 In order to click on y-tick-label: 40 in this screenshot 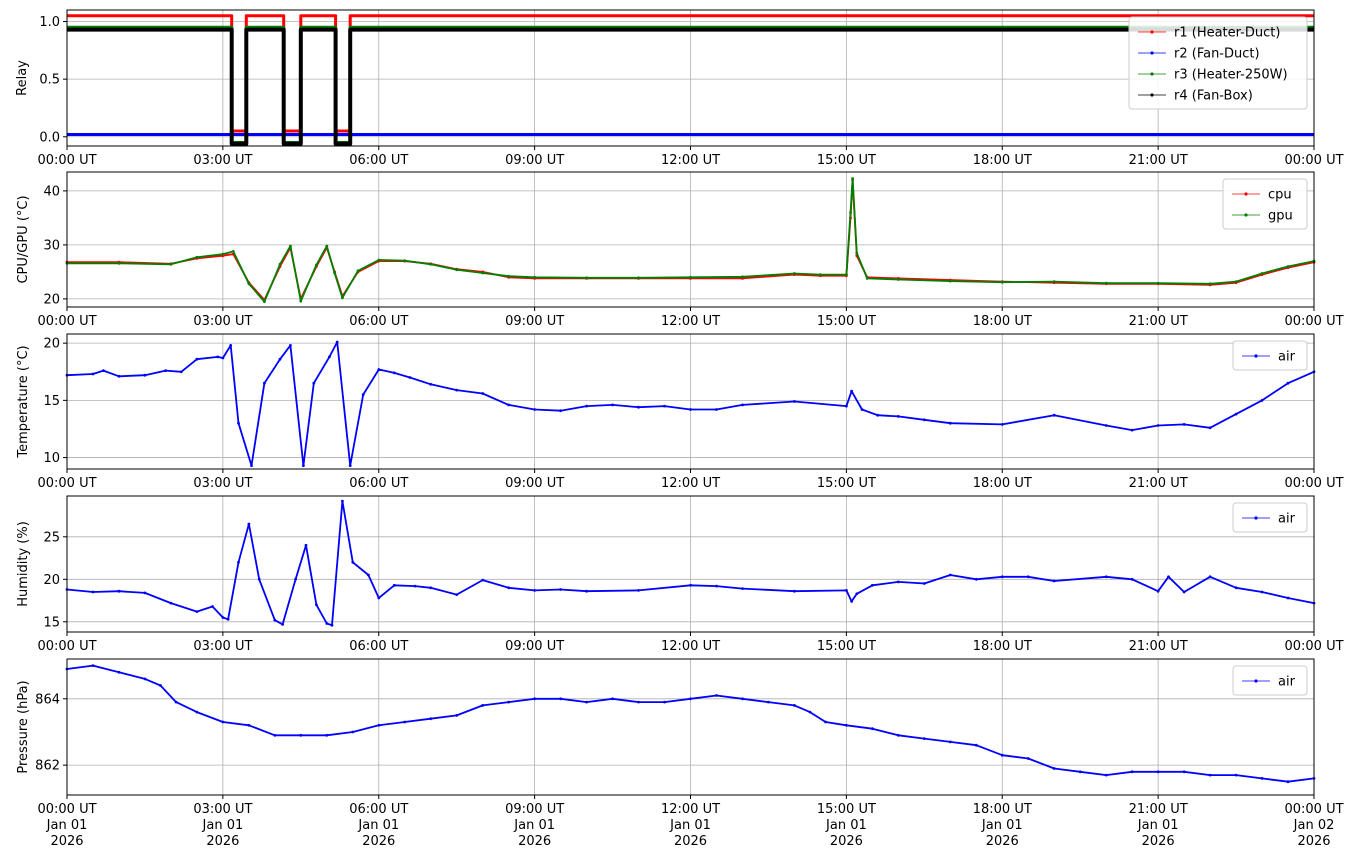, I will do `click(51, 191)`.